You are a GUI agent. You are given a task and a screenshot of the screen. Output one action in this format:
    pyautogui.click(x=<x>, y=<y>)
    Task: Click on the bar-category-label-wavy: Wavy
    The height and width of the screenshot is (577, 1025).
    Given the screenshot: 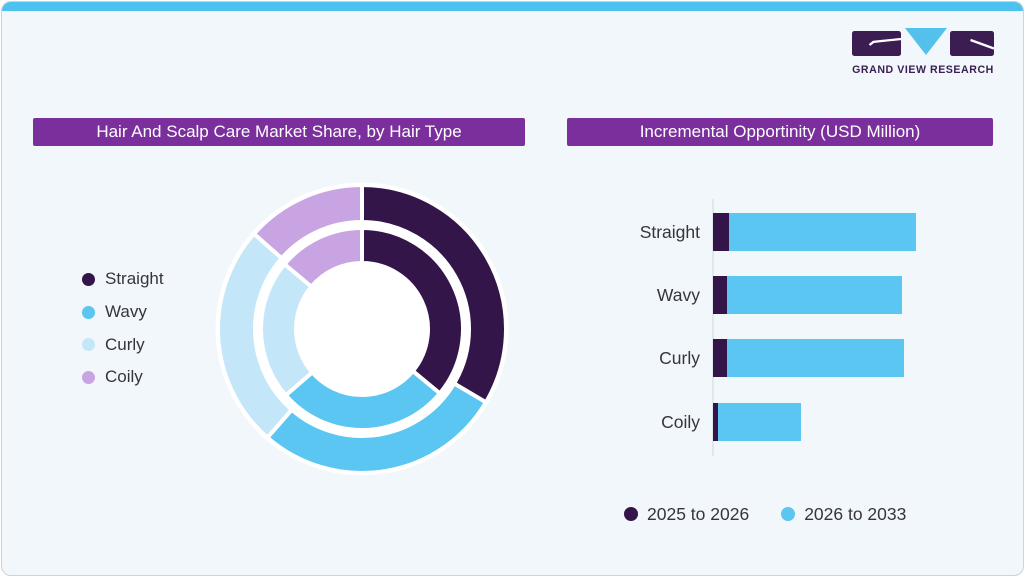 What is the action you would take?
    pyautogui.click(x=678, y=295)
    